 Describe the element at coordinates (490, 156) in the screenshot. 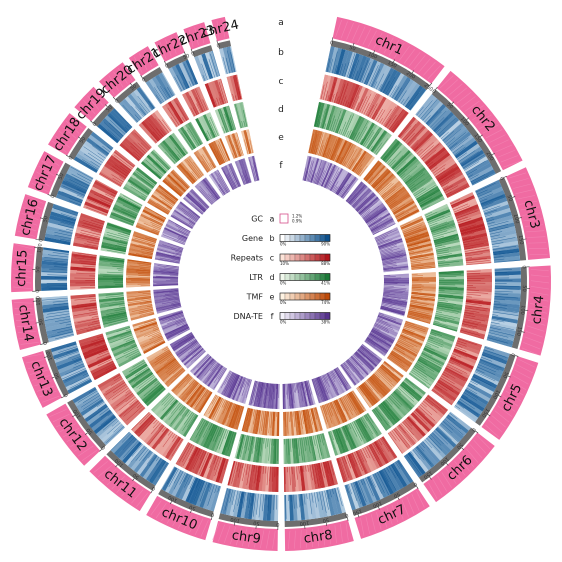

I see `position-tick-label: 200` at that location.